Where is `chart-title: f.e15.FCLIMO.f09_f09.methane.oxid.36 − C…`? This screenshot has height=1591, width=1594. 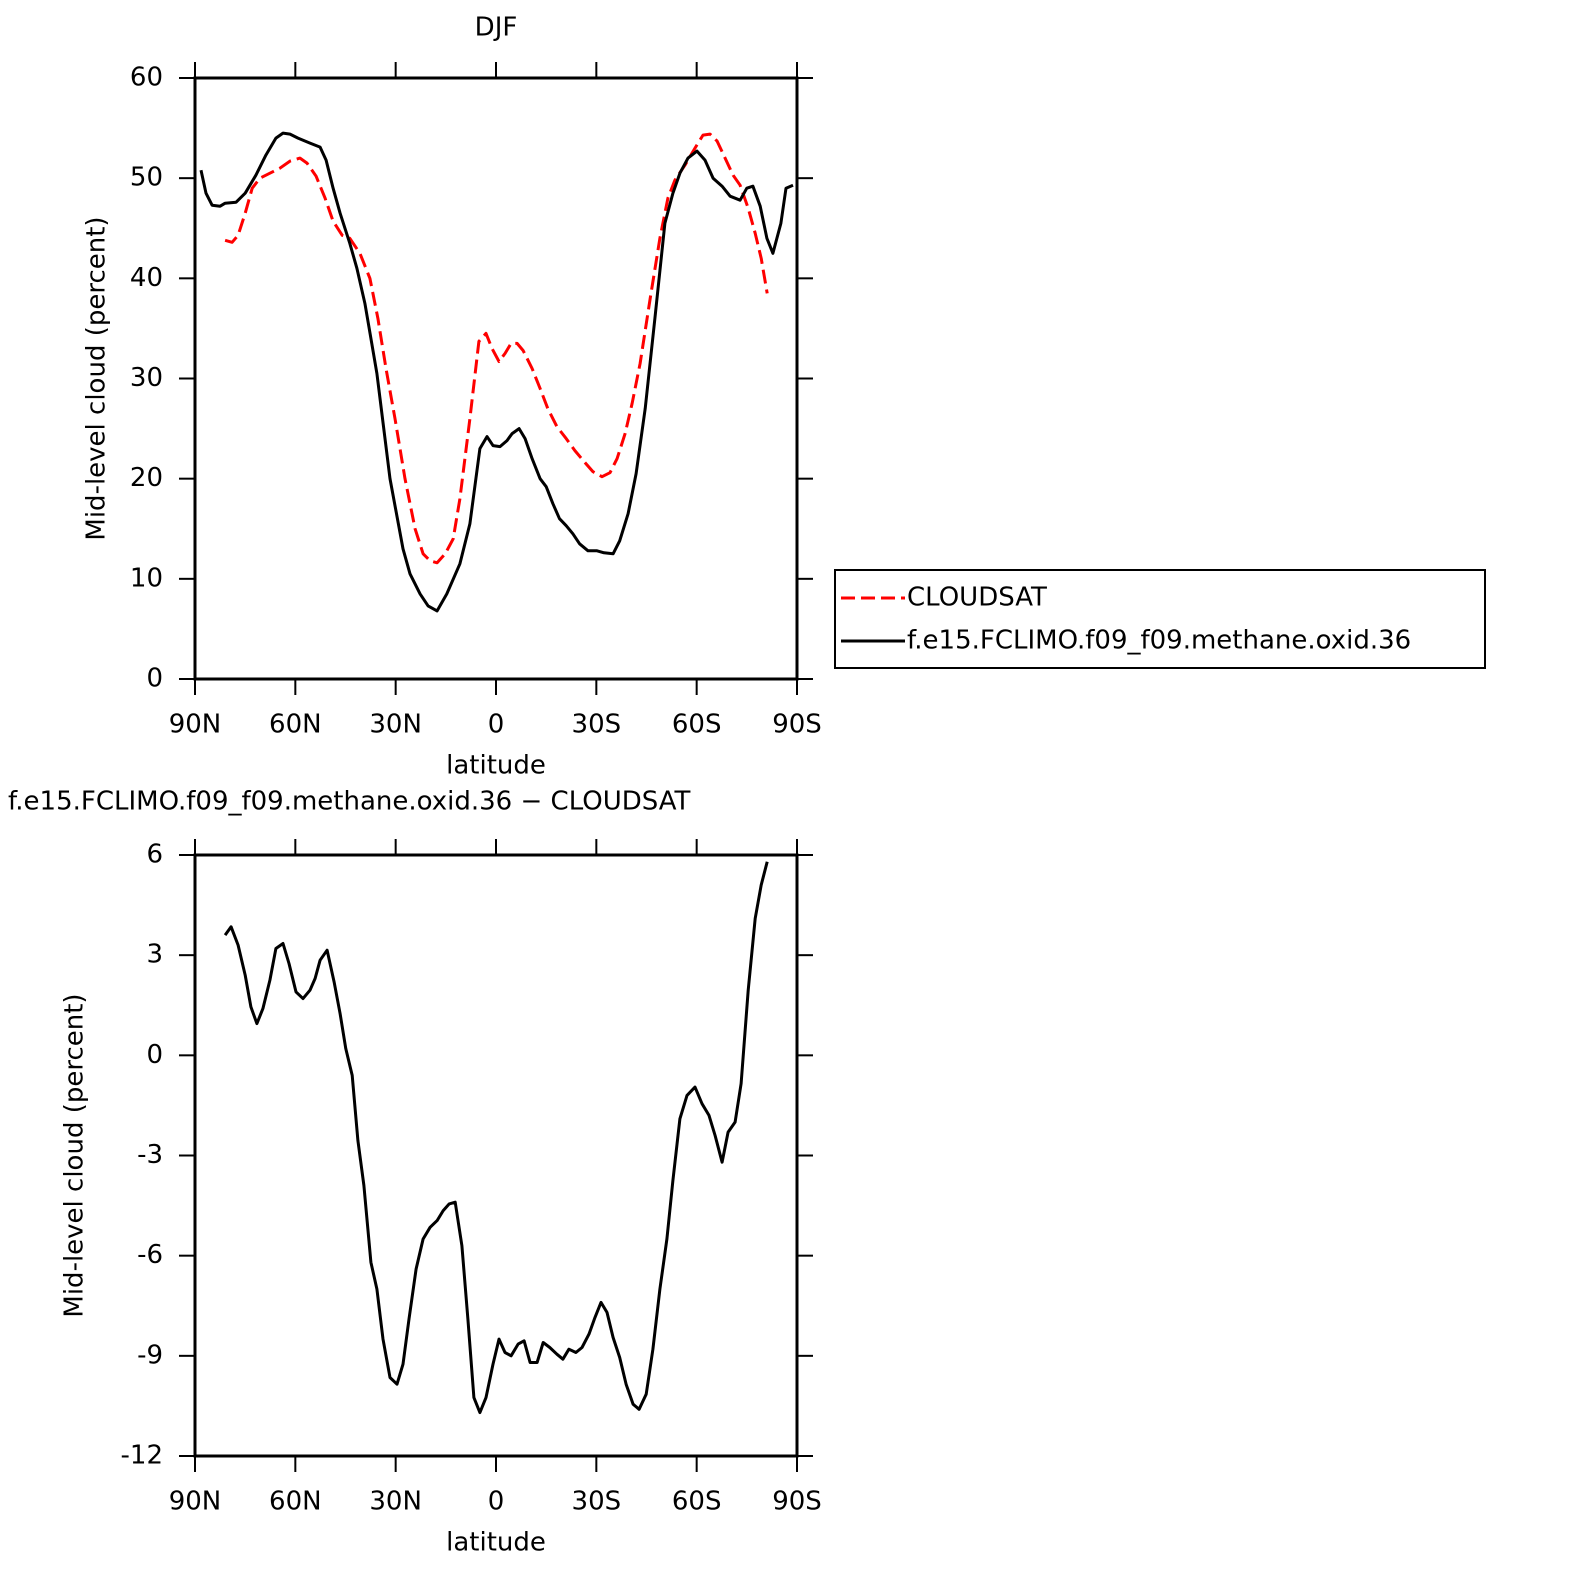 chart-title: f.e15.FCLIMO.f09_f09.methane.oxid.36 − C… is located at coordinates (349, 802).